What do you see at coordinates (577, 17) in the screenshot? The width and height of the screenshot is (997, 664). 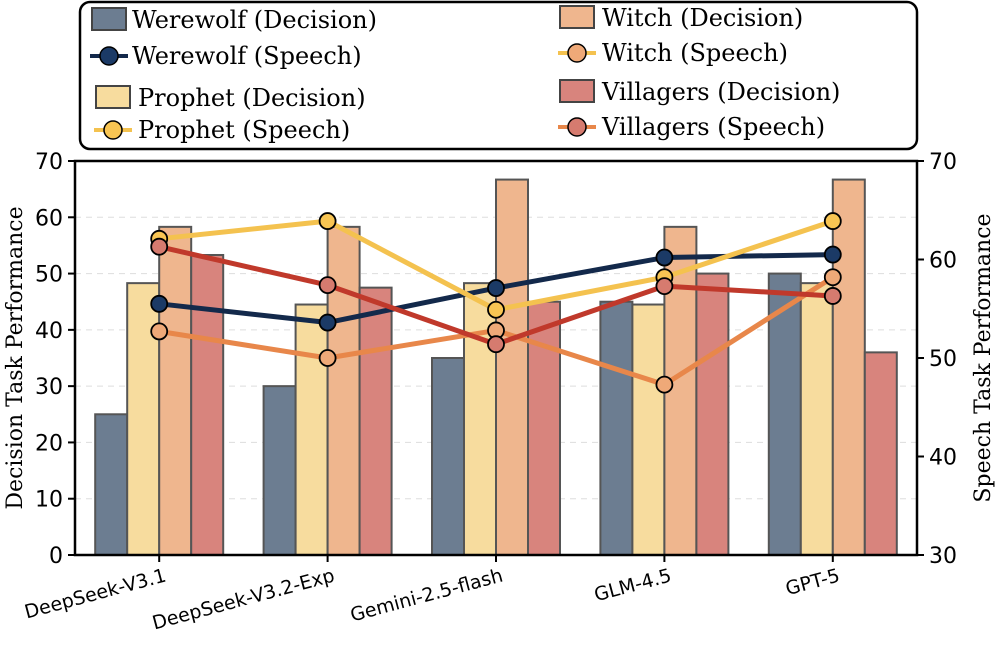 I see `legend-swatch-witch-decision` at bounding box center [577, 17].